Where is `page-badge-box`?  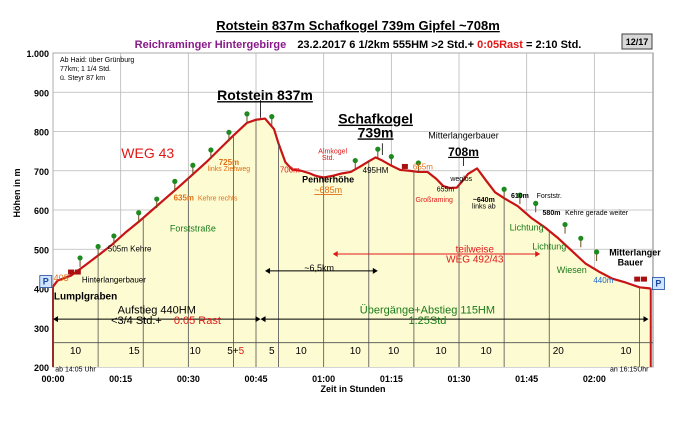
page-badge-box is located at coordinates (637, 41).